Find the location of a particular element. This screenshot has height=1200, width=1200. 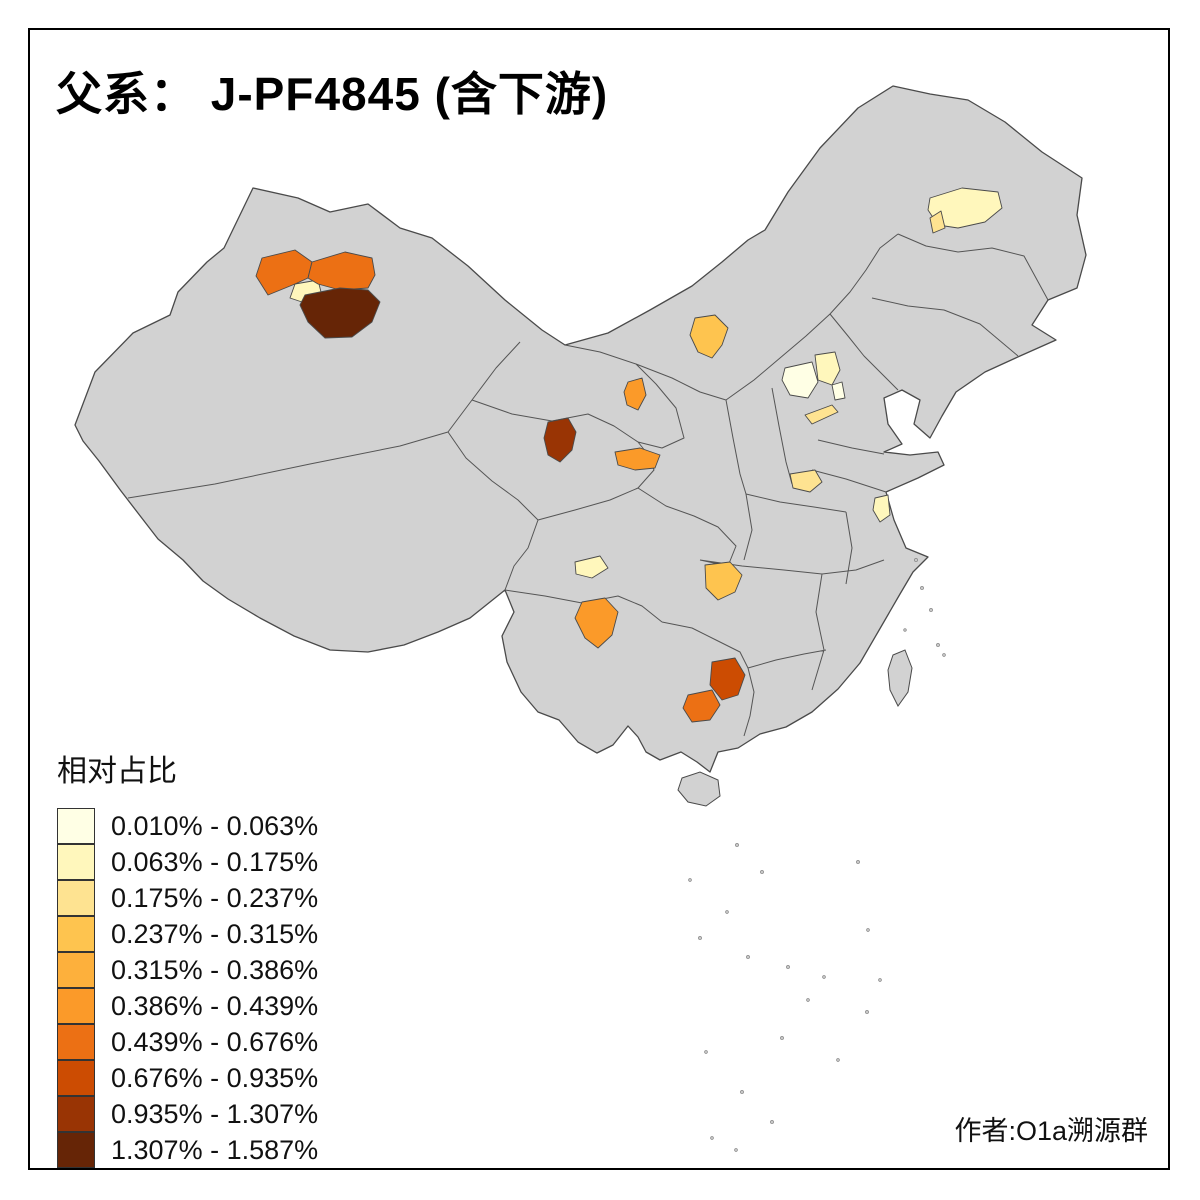

legend-row: 0.010% - 0.063% is located at coordinates (187, 826).